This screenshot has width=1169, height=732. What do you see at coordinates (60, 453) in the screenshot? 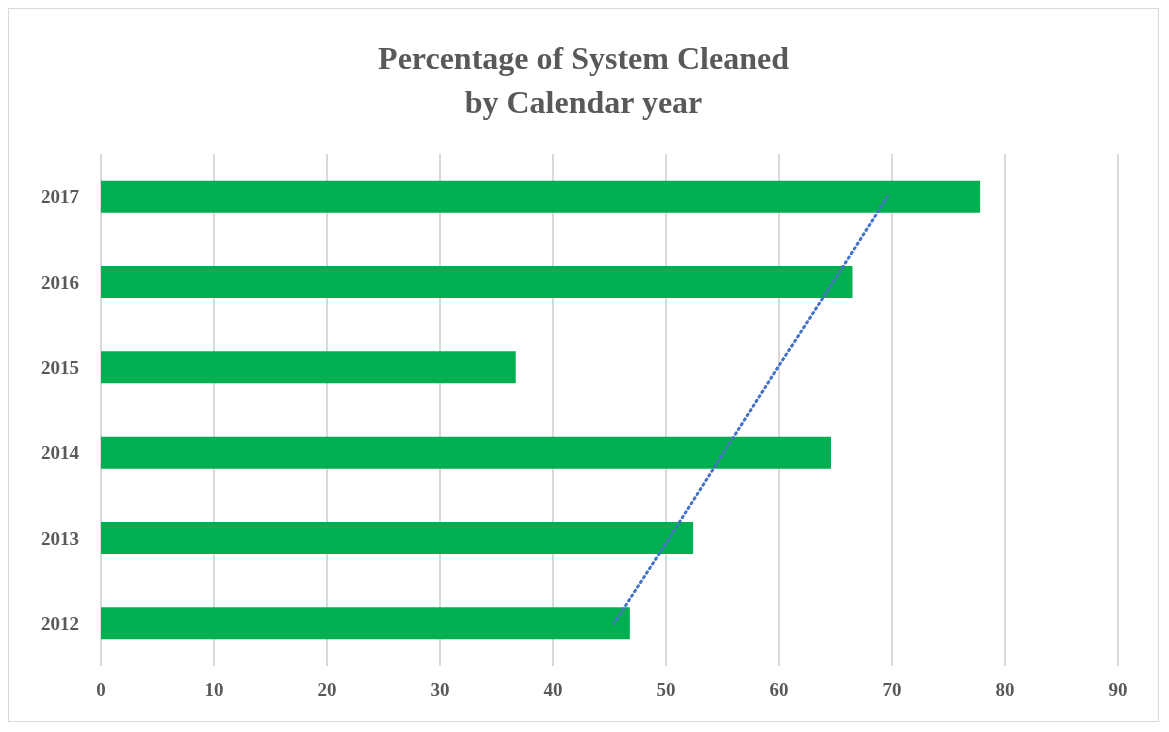
I see `y-tick-label: 2014` at bounding box center [60, 453].